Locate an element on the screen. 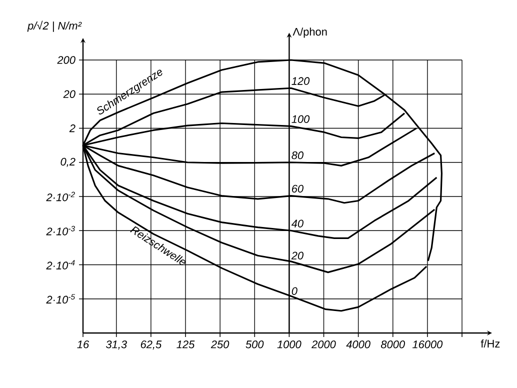 This screenshot has height=388, width=517. y-axis-title: p/√2 | N/m² is located at coordinates (54, 26).